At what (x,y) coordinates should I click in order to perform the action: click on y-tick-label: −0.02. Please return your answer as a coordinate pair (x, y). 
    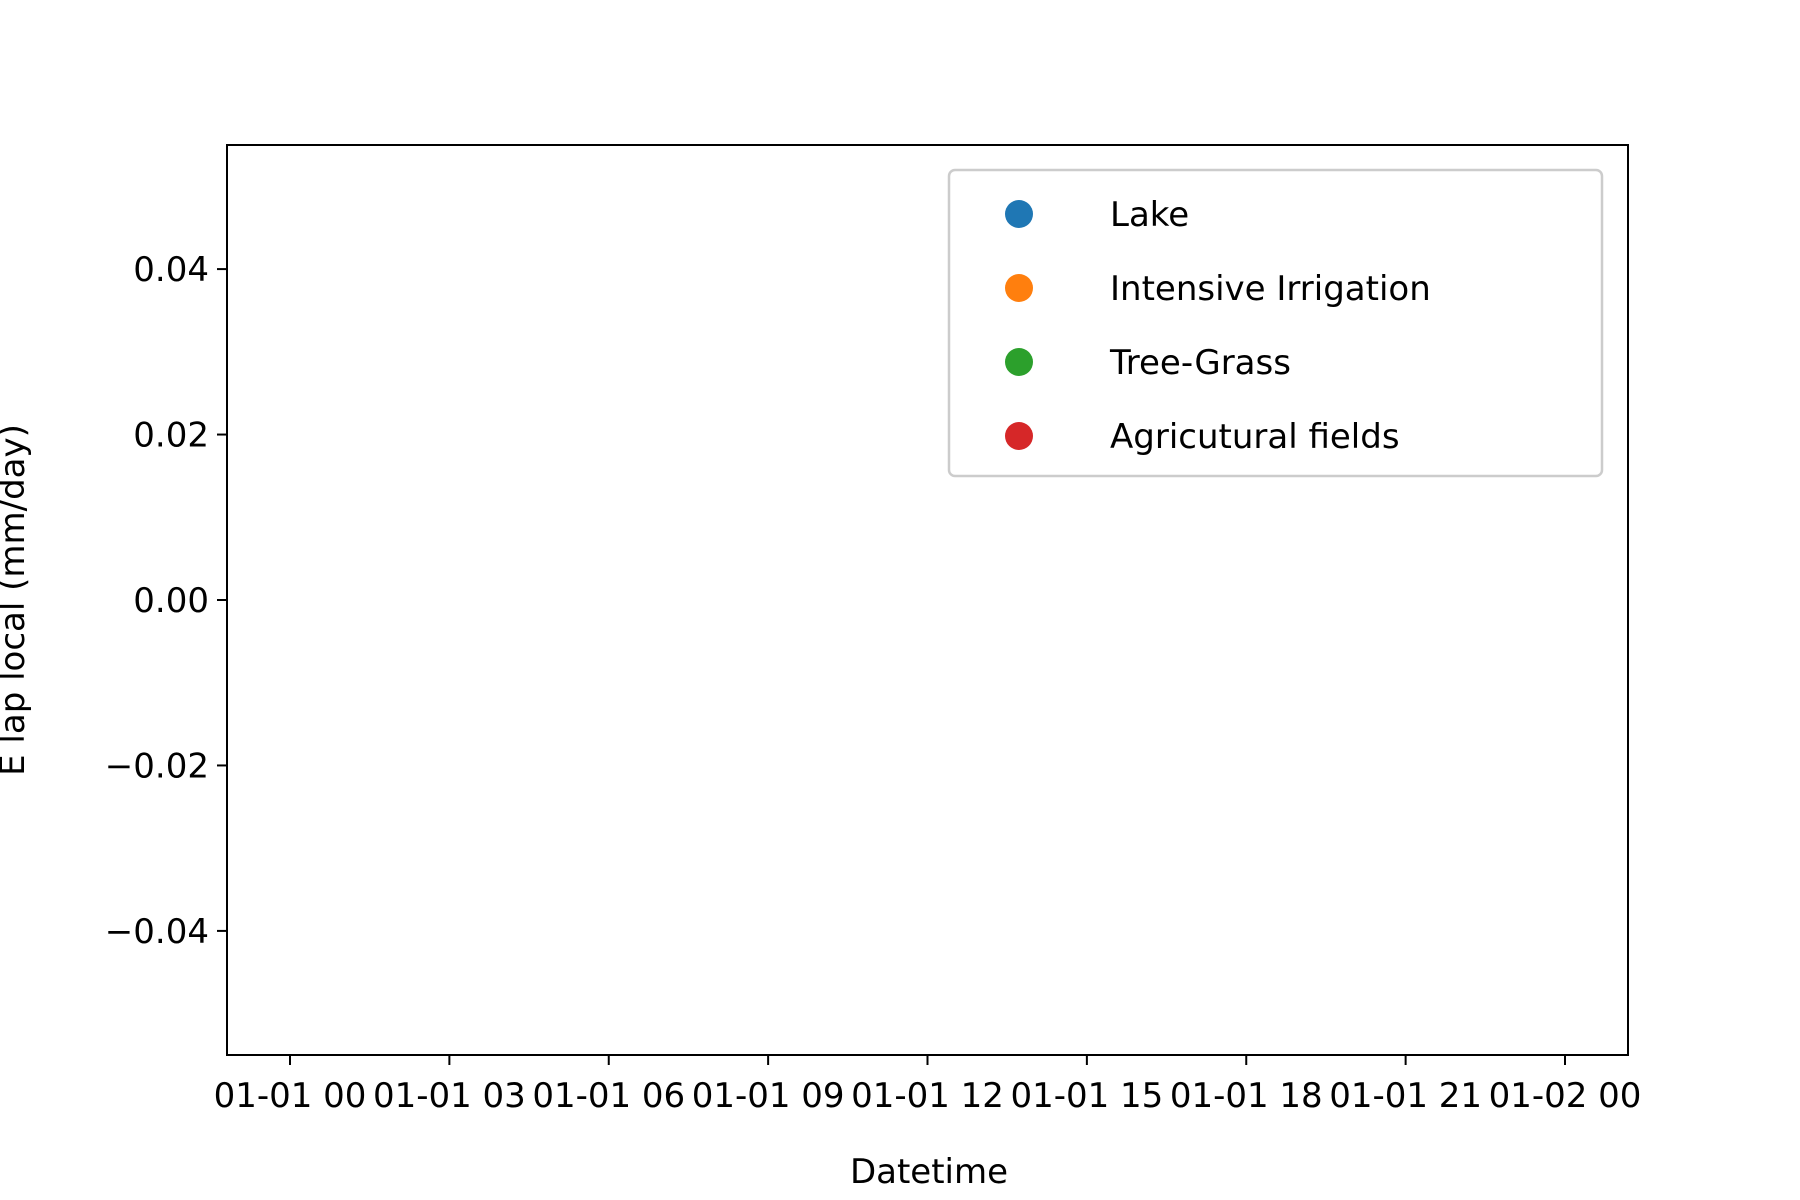
    Looking at the image, I should click on (157, 766).